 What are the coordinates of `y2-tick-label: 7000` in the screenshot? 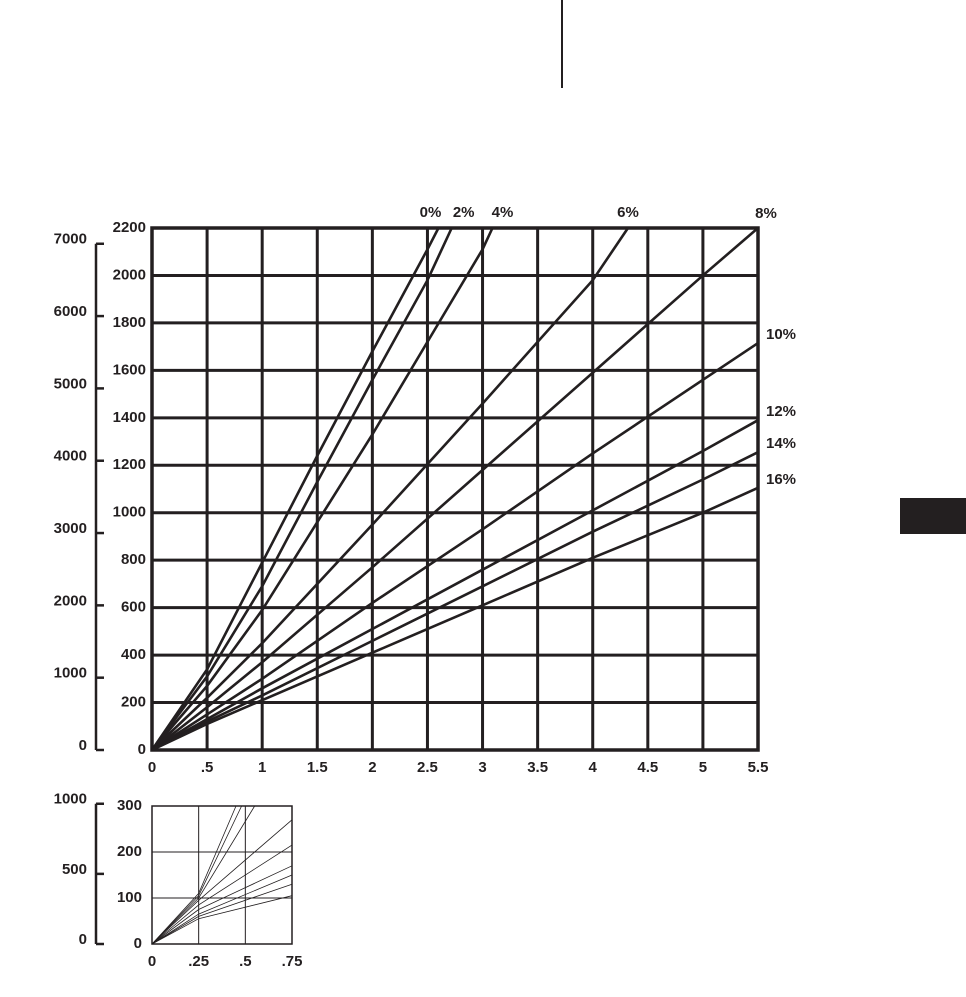 It's located at (70, 239).